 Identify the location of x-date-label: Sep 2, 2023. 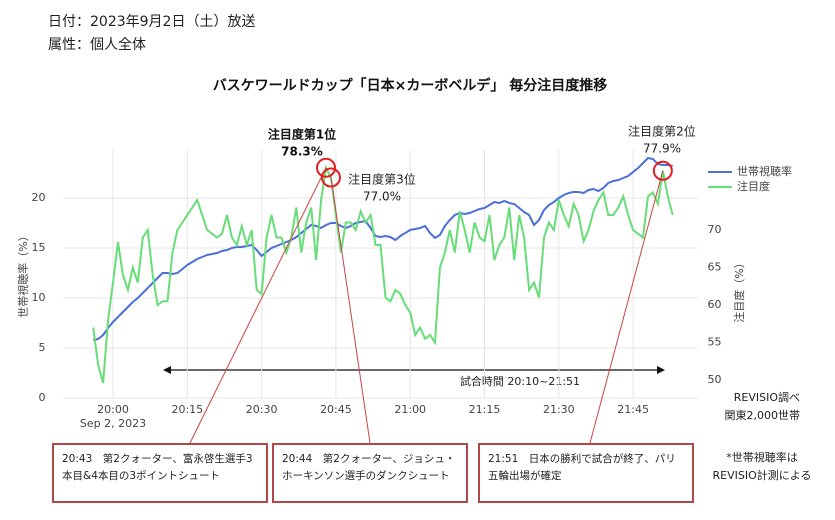
(113, 423).